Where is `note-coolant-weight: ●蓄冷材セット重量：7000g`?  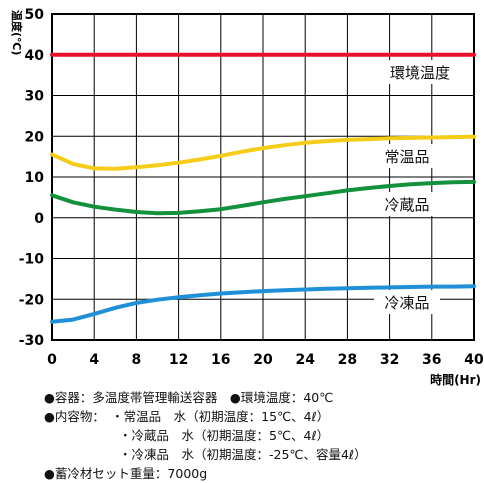
note-coolant-weight: ●蓄冷材セット重量：7000g is located at coordinates (126, 473).